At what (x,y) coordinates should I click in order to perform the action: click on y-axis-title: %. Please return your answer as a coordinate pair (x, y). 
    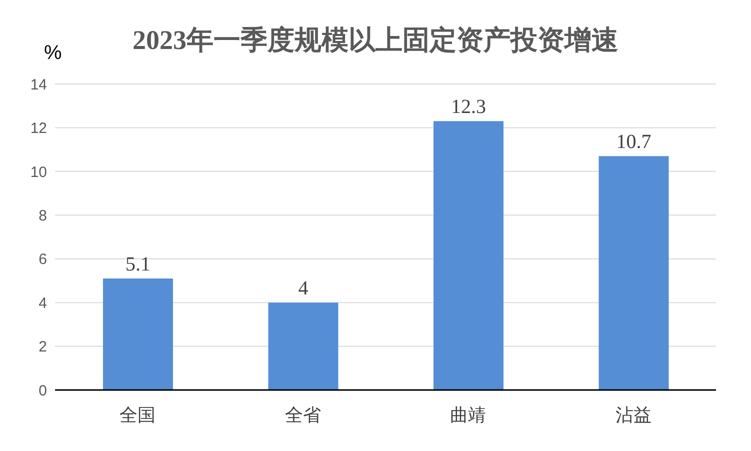
    Looking at the image, I should click on (53, 53).